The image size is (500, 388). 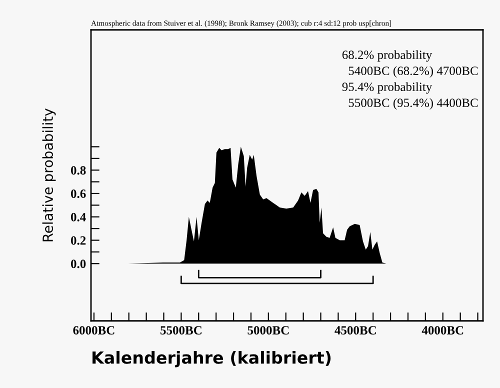 What do you see at coordinates (78, 264) in the screenshot?
I see `y-tick-label: 0.0` at bounding box center [78, 264].